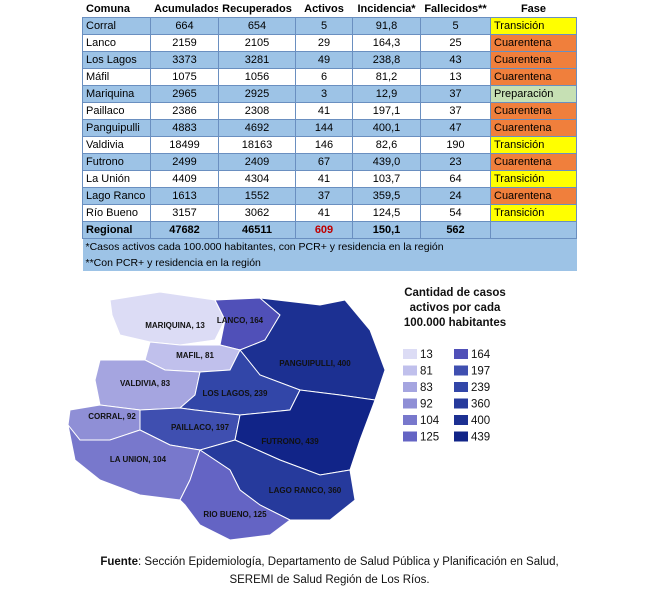 Image resolution: width=659 pixels, height=597 pixels. Describe the element at coordinates (116, 196) in the screenshot. I see `cell: Lago Ranco` at that location.